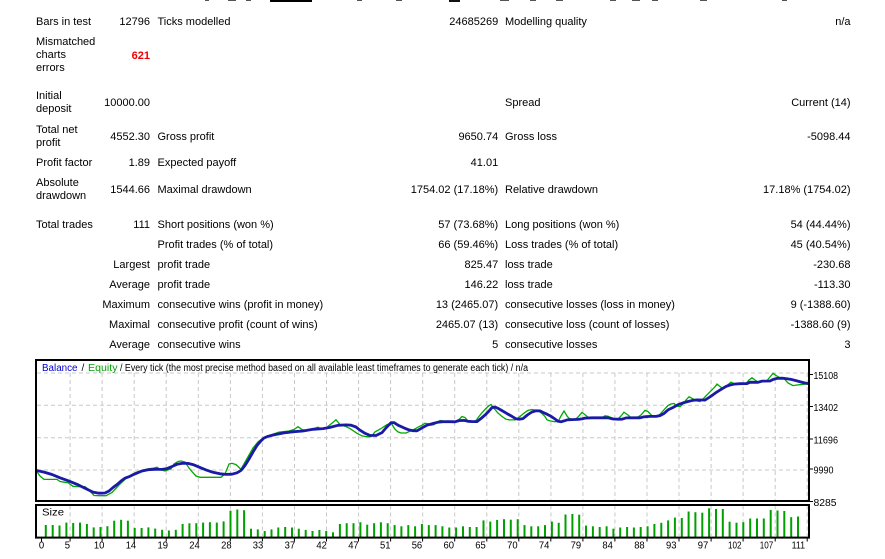  I want to click on svg-text: 97, so click(703, 545).